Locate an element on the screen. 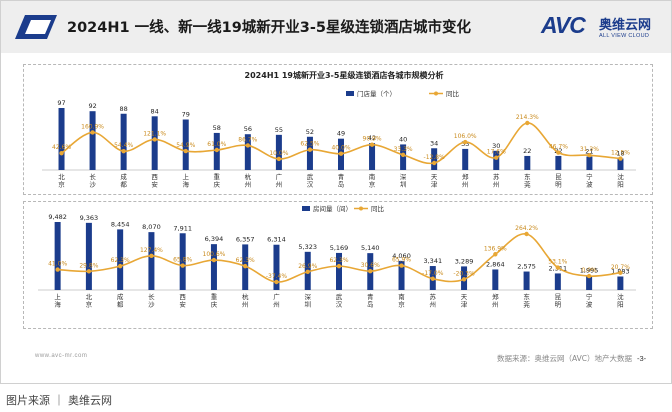  yoy-value-label: 17.6% is located at coordinates (496, 152).